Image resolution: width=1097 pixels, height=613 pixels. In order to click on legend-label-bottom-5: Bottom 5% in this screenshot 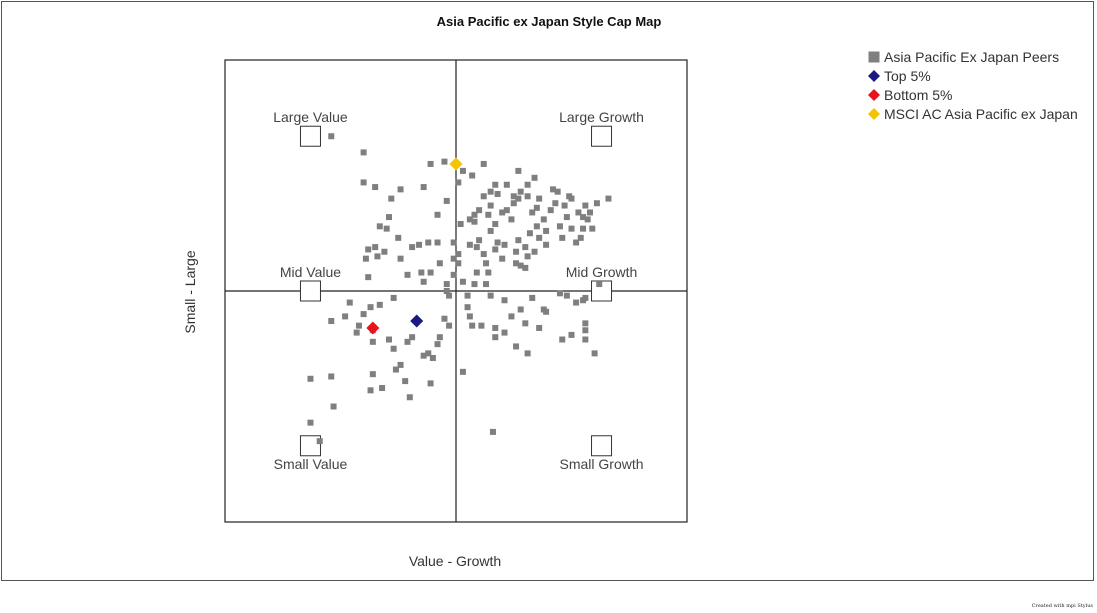, I will do `click(918, 95)`.